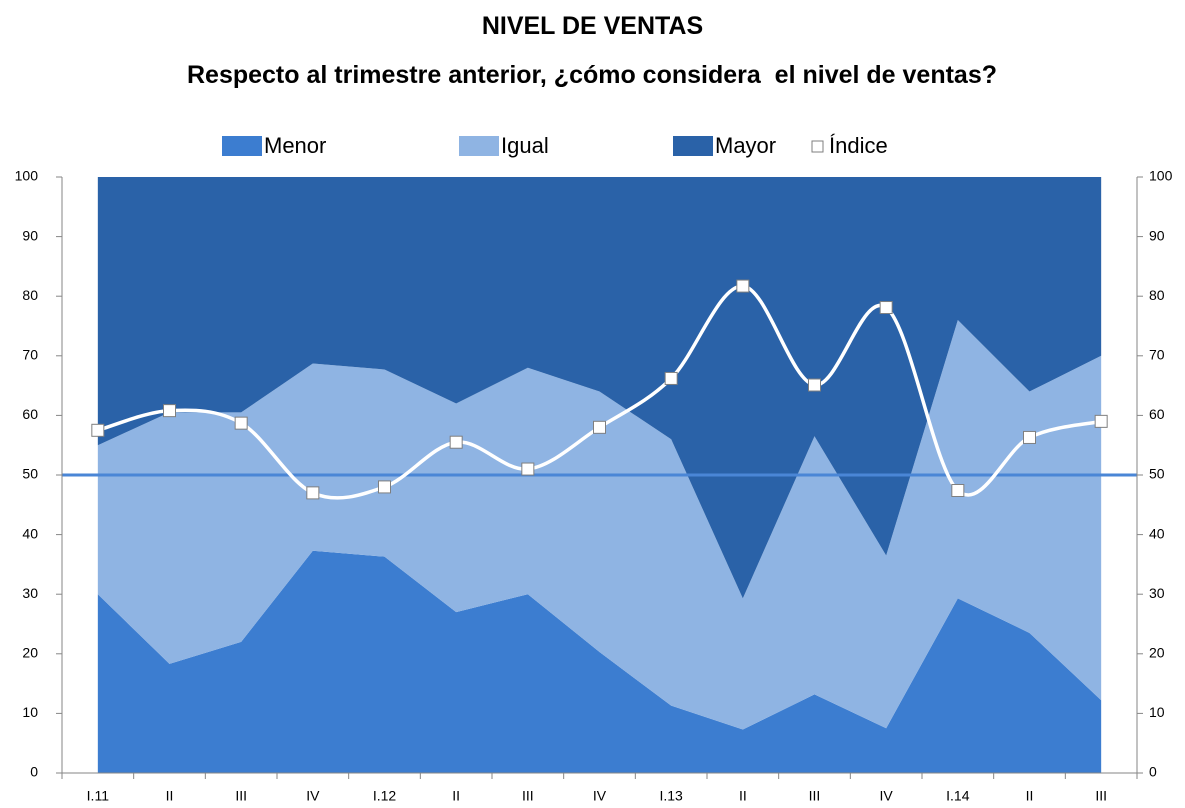  Describe the element at coordinates (592, 26) in the screenshot. I see `chart-title: NIVEL DE VENTAS` at that location.